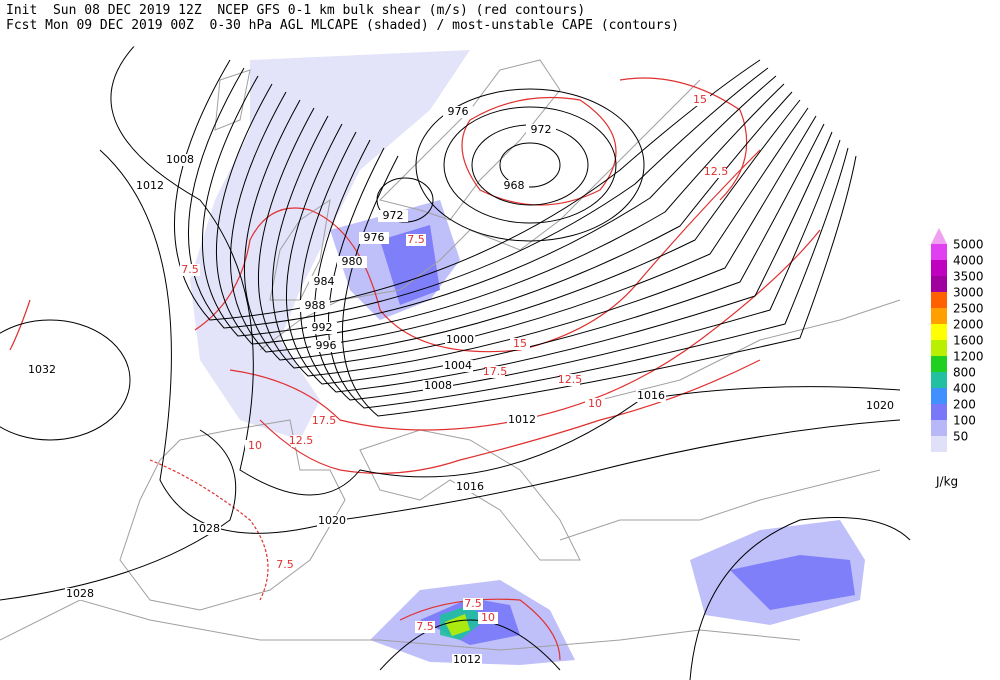 The image size is (1000, 680). I want to click on isobar-label: 980, so click(352, 261).